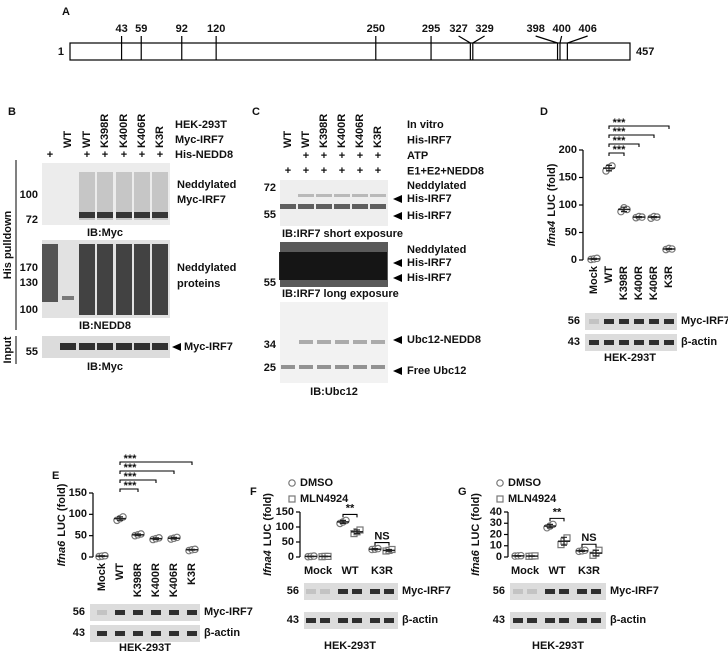 The image size is (728, 655). Describe the element at coordinates (645, 52) in the screenshot. I see `label: 457` at that location.